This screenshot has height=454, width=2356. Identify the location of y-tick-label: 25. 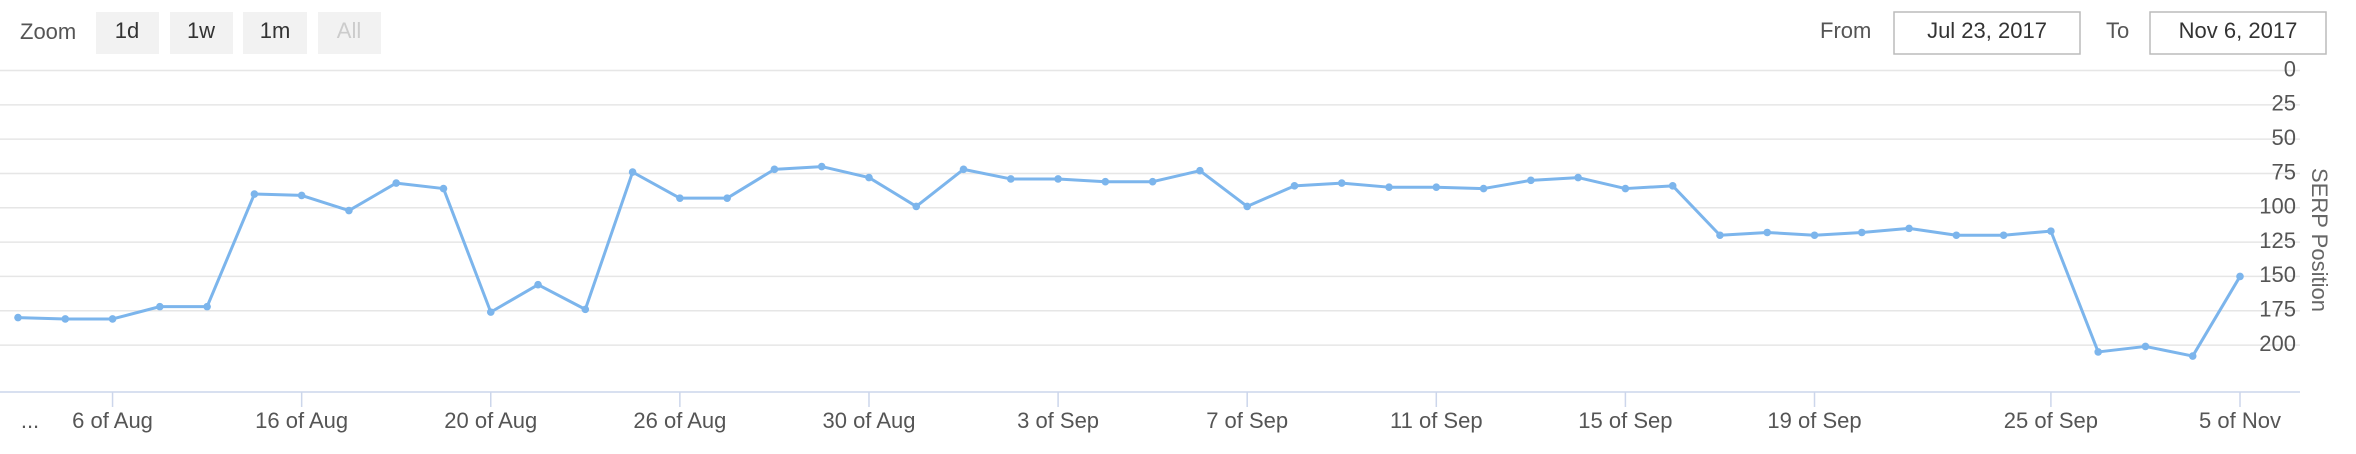
(2284, 103).